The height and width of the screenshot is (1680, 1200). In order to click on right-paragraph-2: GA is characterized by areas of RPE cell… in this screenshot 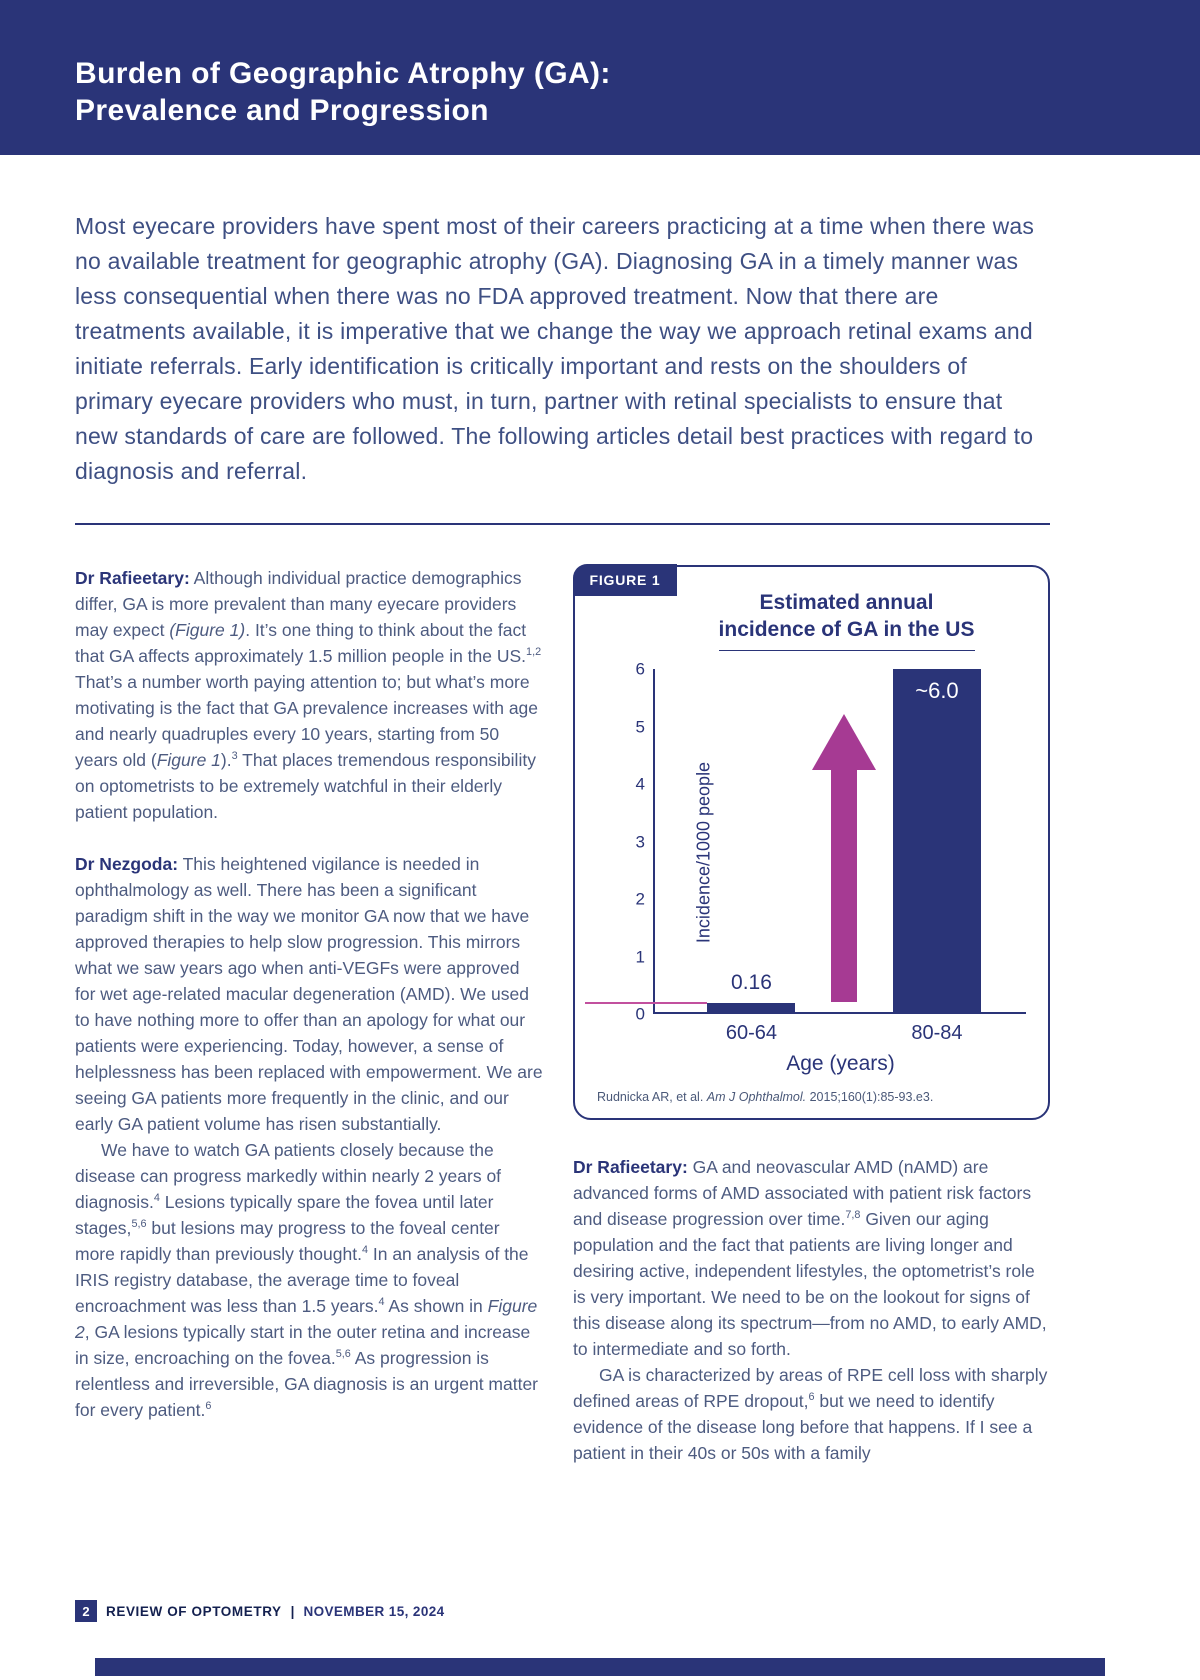, I will do `click(811, 1414)`.